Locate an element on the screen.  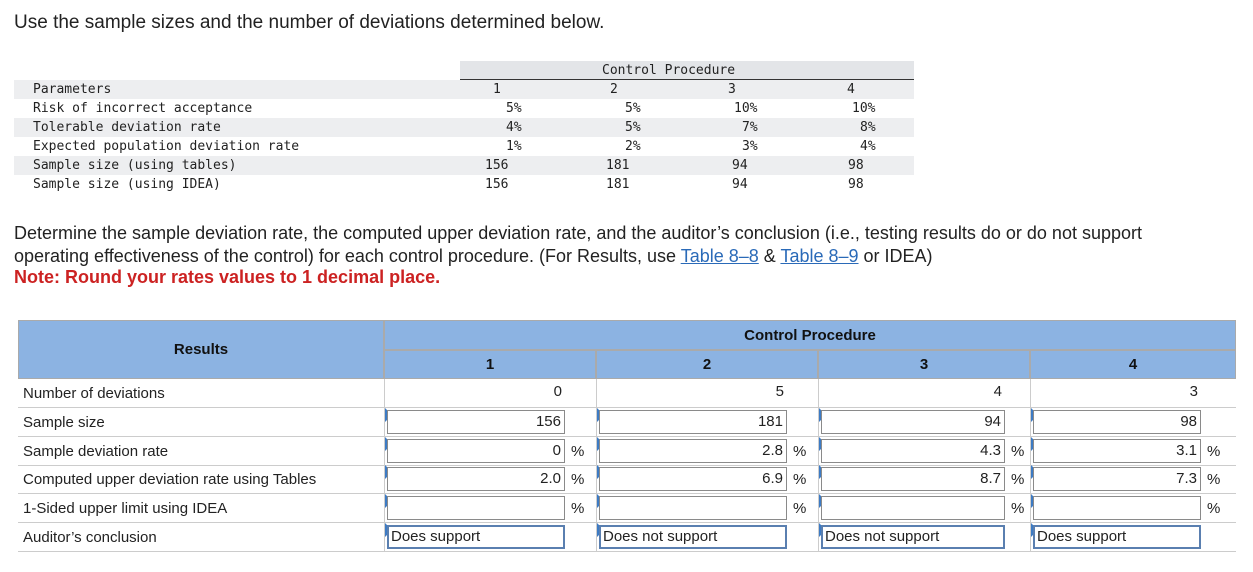
upper-rate-input: 6.9 is located at coordinates (693, 479).